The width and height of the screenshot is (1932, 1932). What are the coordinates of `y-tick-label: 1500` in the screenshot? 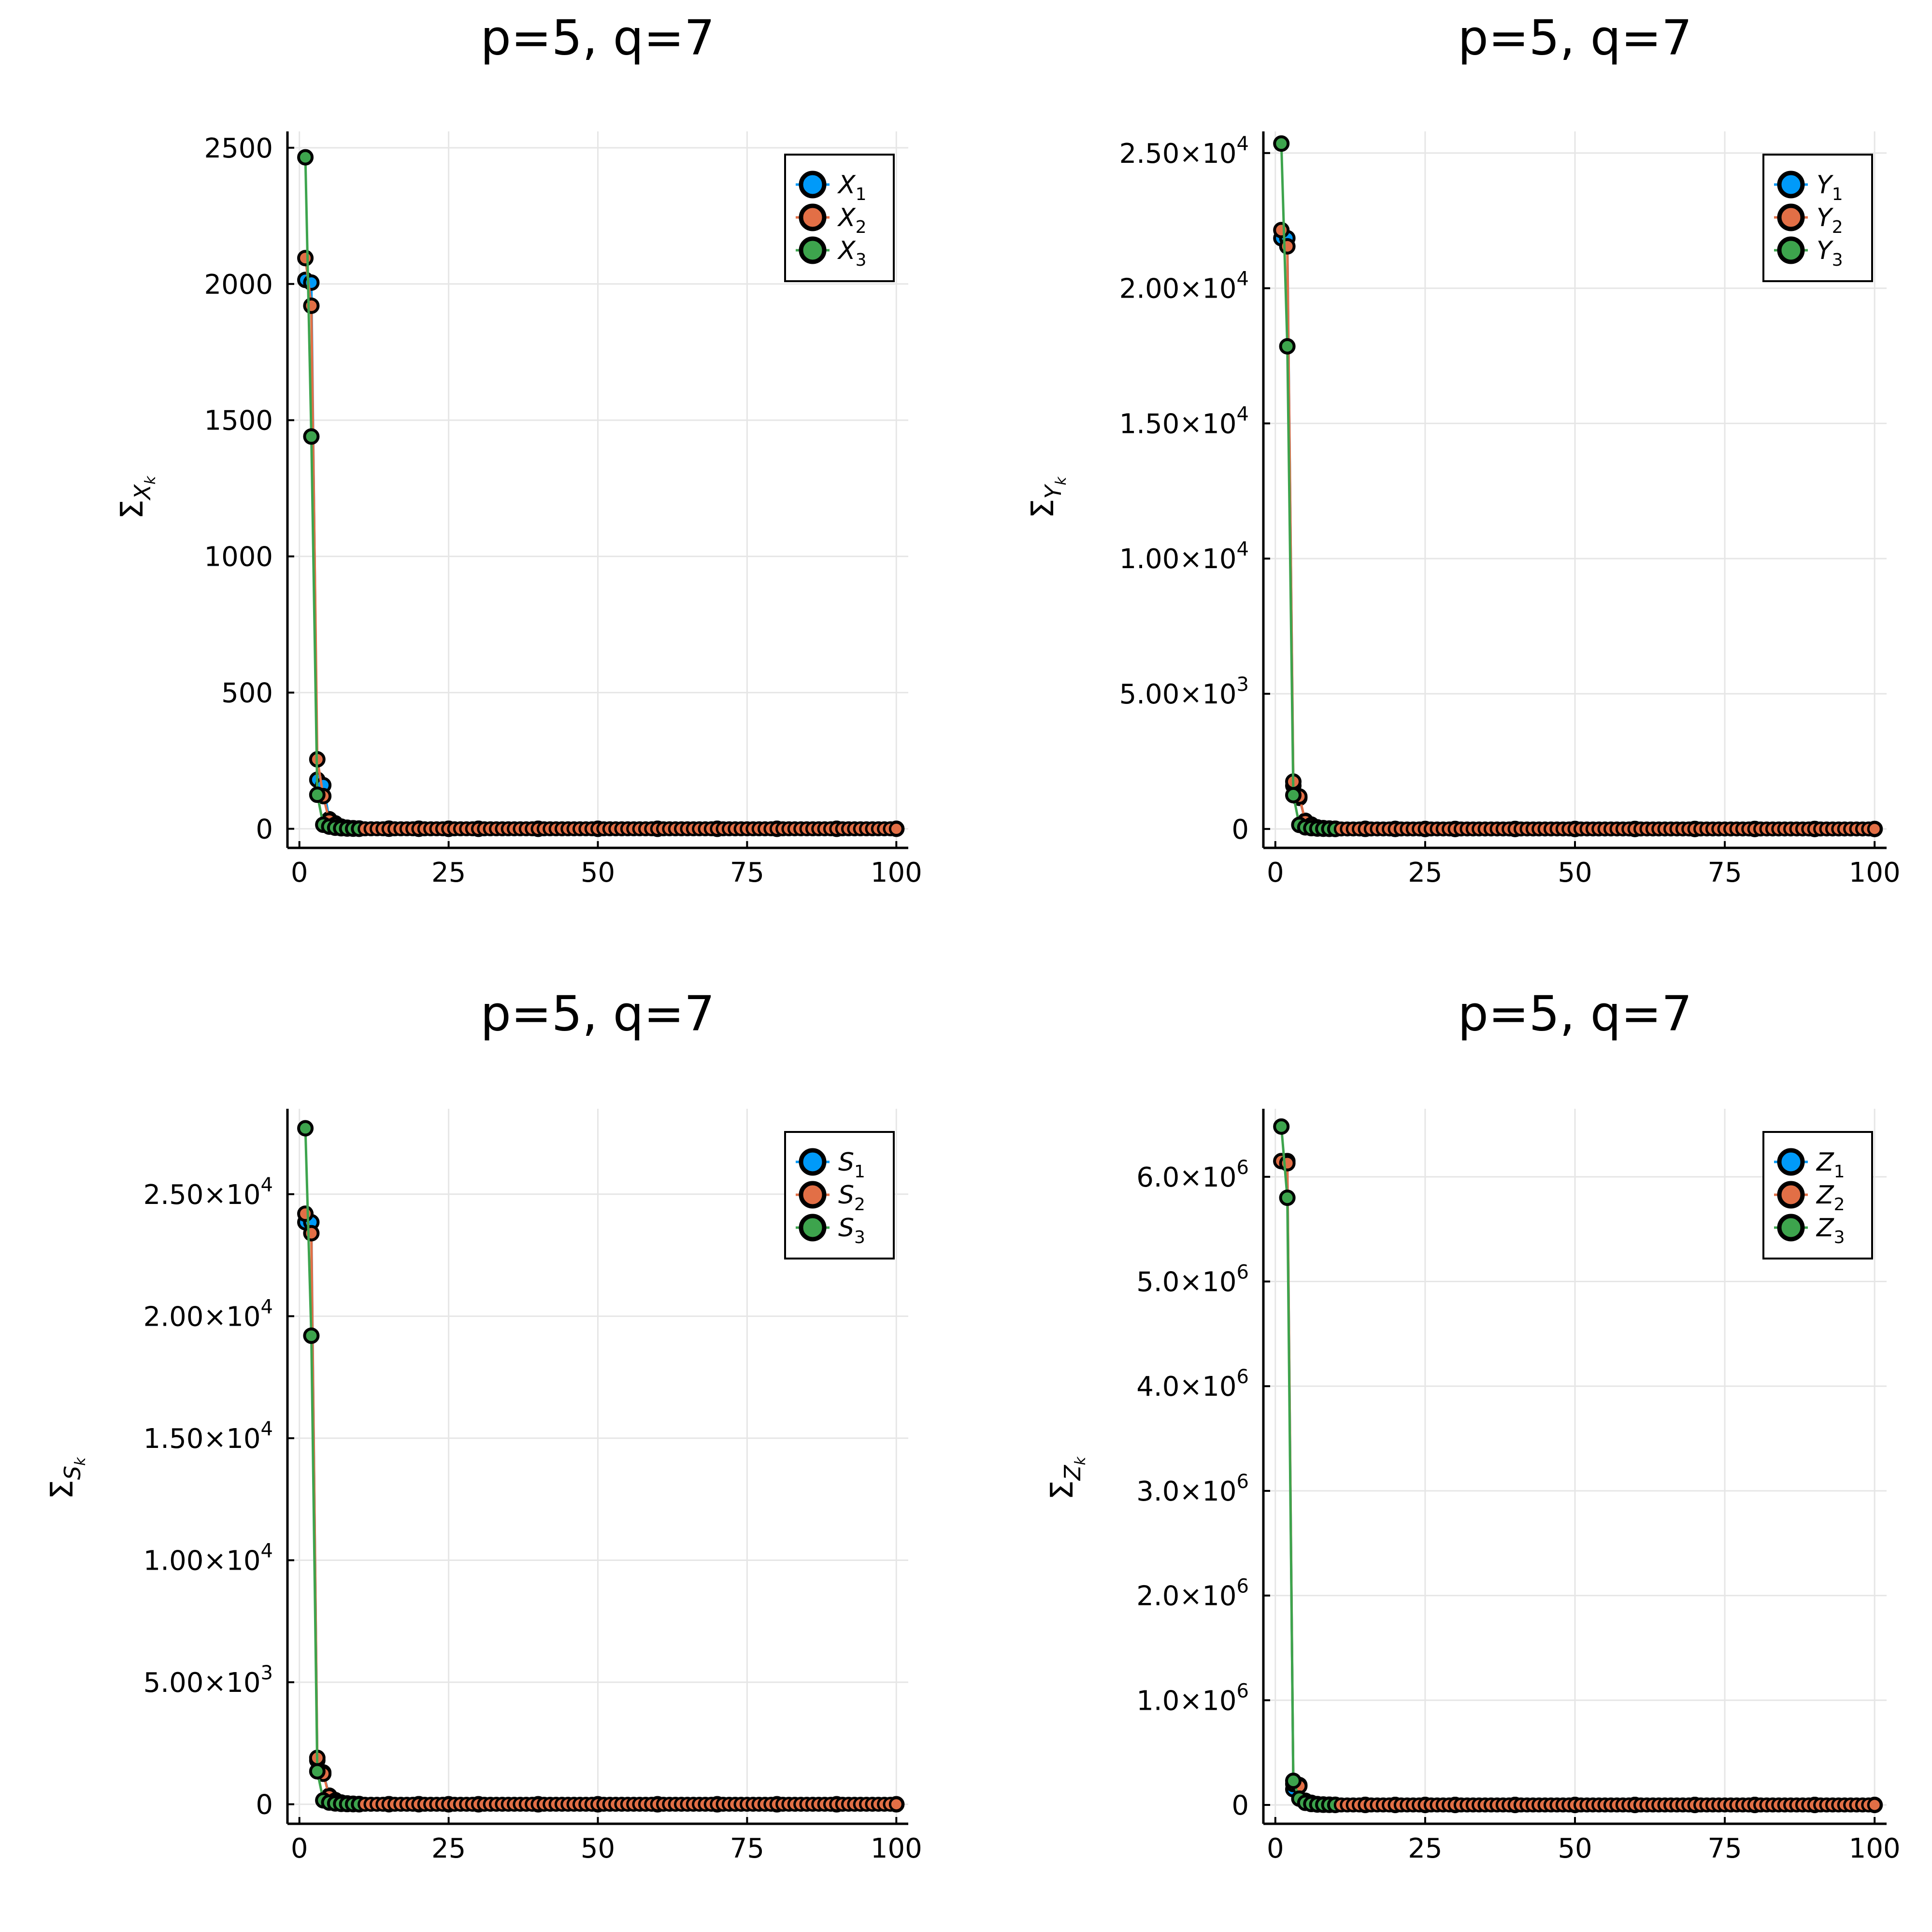 It's located at (239, 421).